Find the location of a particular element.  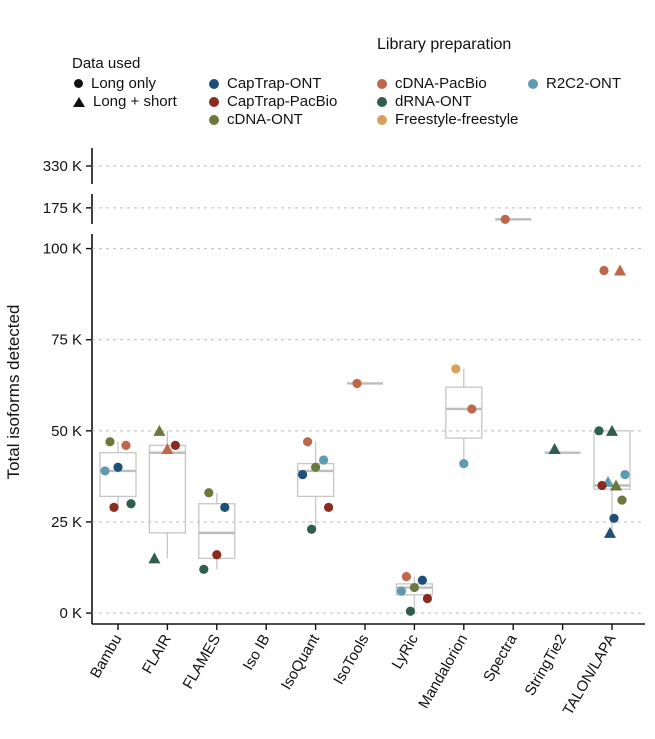

x-tick-label: FLAIR is located at coordinates (157, 653).